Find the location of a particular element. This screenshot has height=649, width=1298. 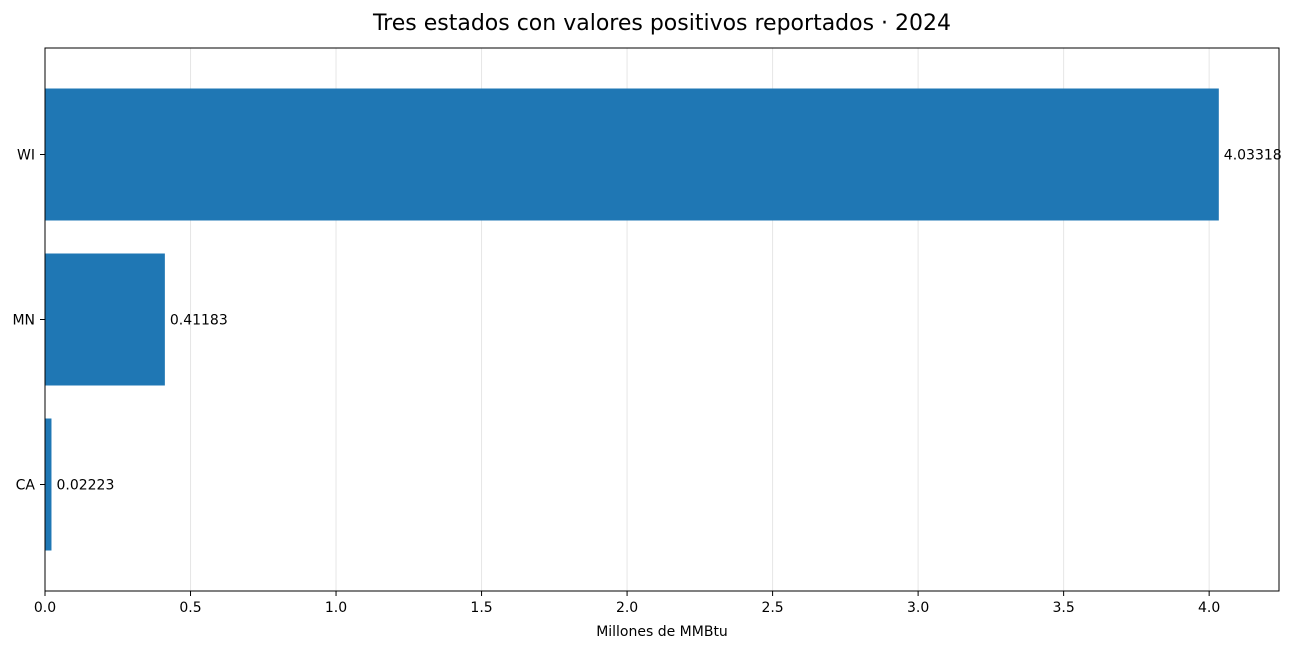

bar-mn is located at coordinates (105, 319).